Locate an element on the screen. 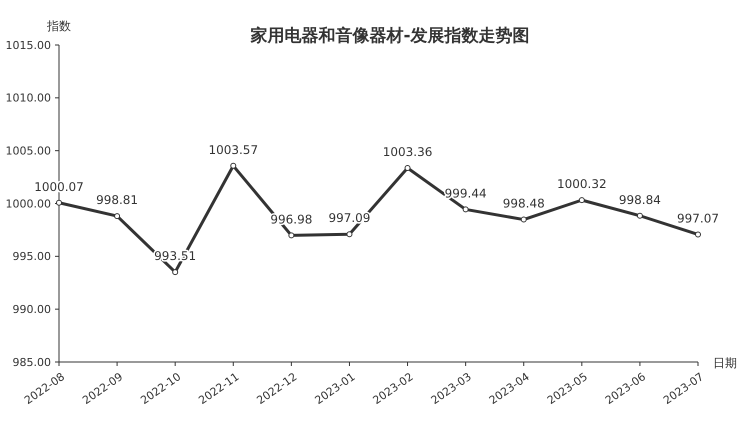 The width and height of the screenshot is (752, 427). data-label: 999.44 is located at coordinates (465, 193).